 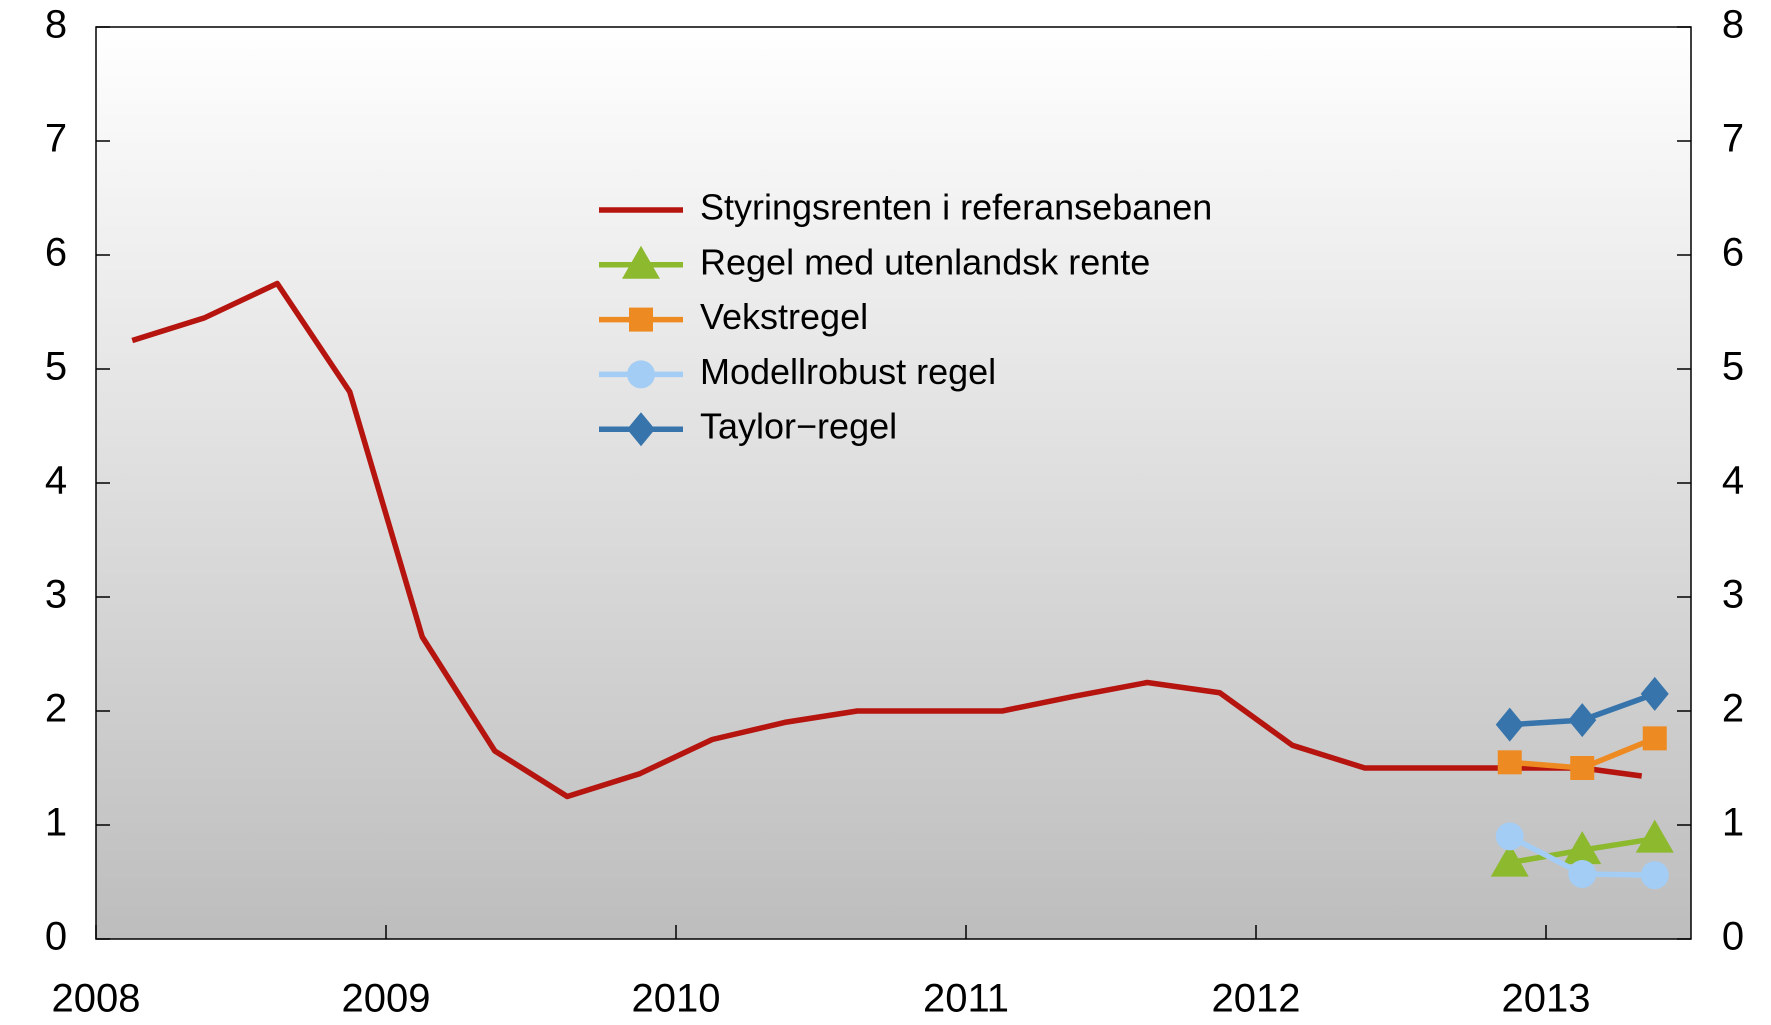 I want to click on legend-label: Styringsrenten i referansebanen, so click(x=956, y=207).